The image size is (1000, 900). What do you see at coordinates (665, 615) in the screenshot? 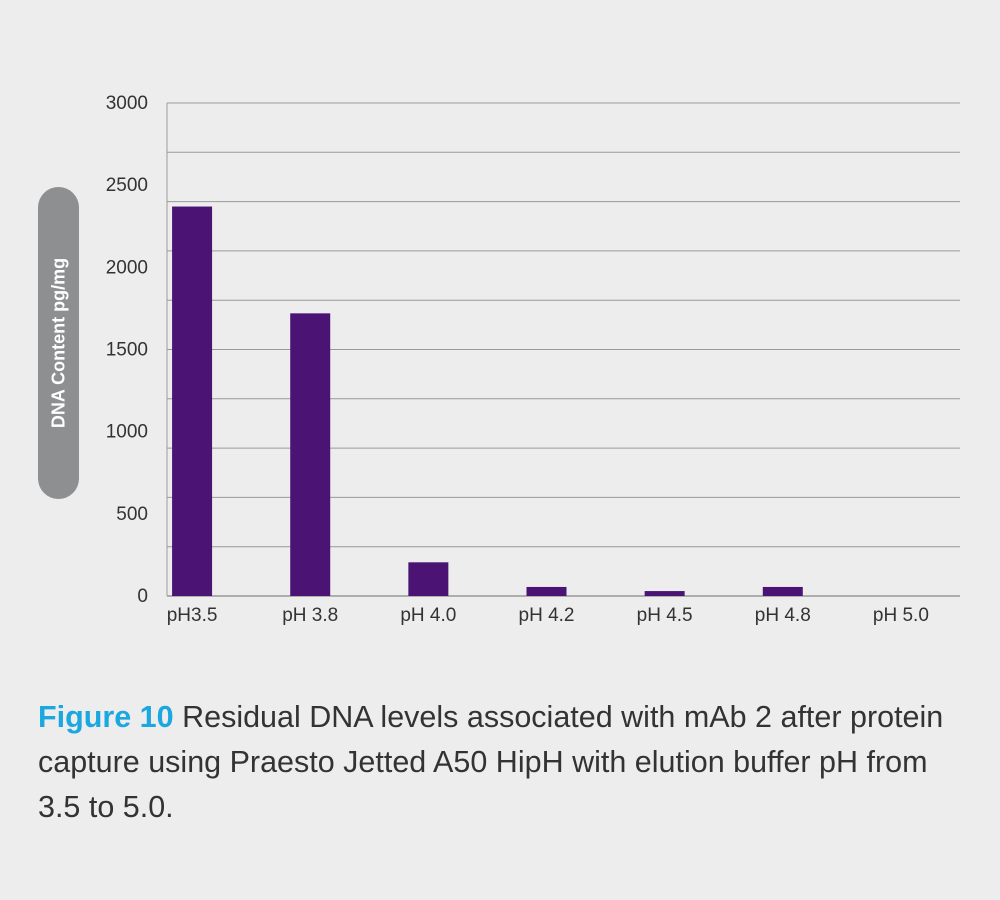
I see `x-tick-label: pH 4.5` at bounding box center [665, 615].